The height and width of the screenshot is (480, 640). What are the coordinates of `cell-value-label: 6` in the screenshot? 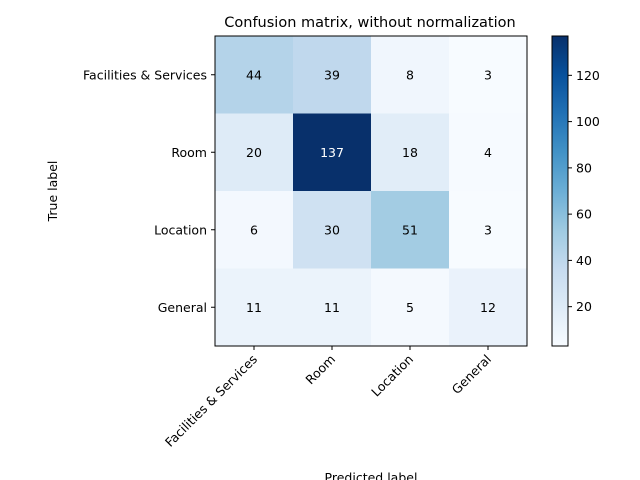 It's located at (254, 229).